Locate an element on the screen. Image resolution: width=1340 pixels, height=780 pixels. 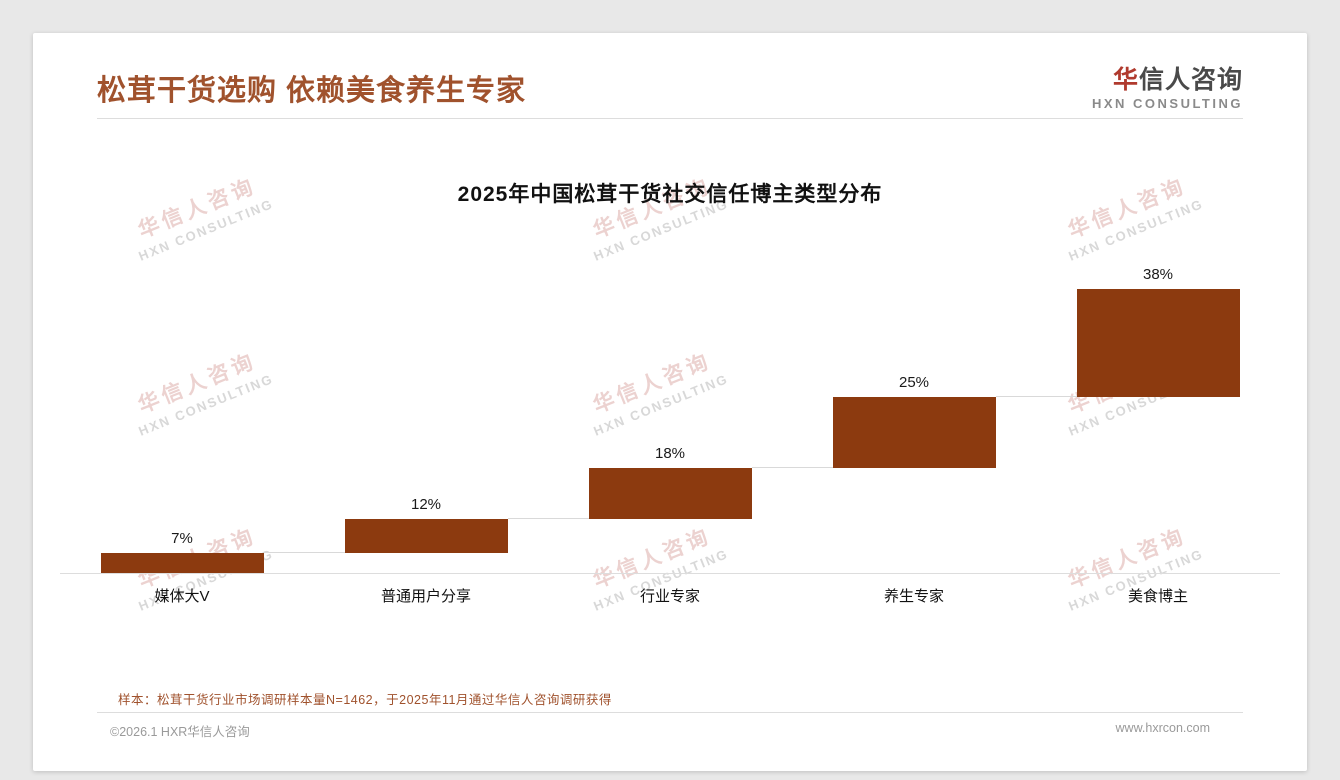
footer-divider is located at coordinates (670, 712).